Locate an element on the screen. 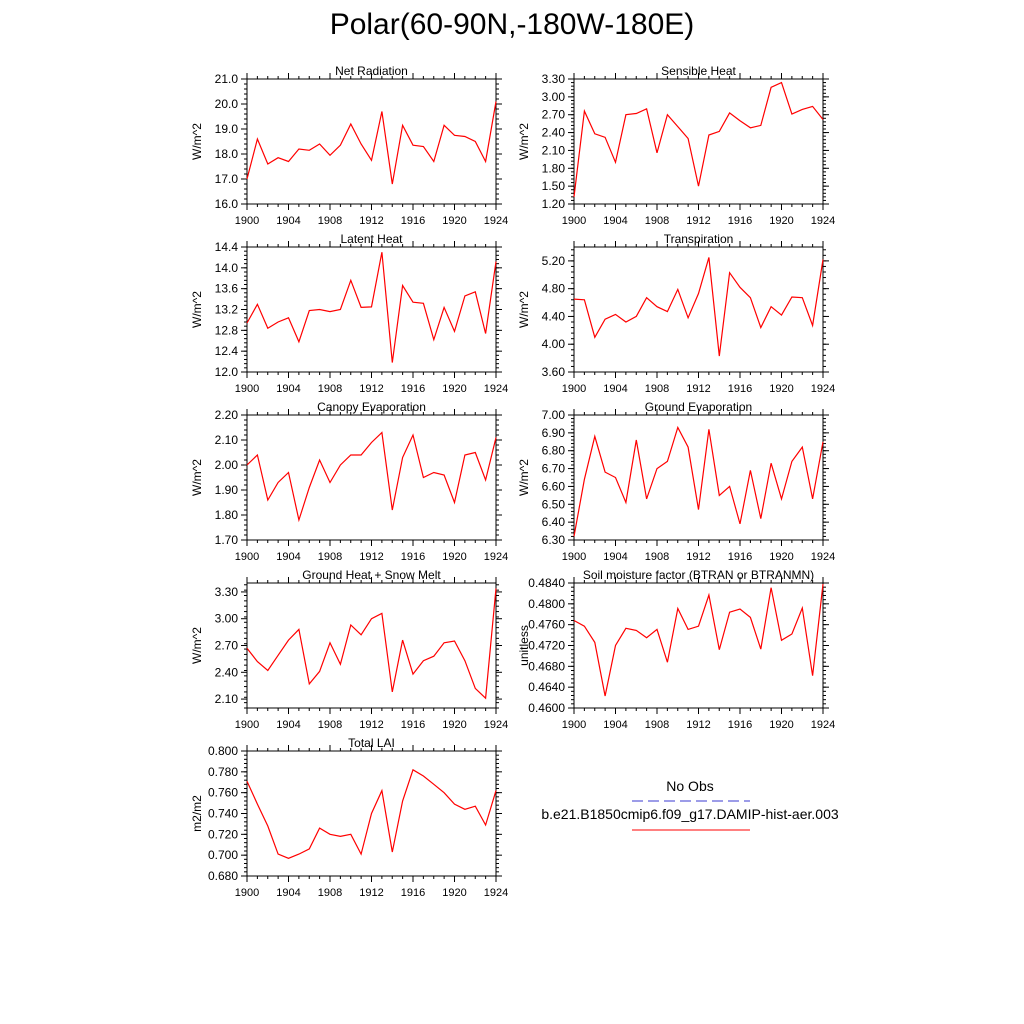  y-tick-label: 1.50 is located at coordinates (554, 186).